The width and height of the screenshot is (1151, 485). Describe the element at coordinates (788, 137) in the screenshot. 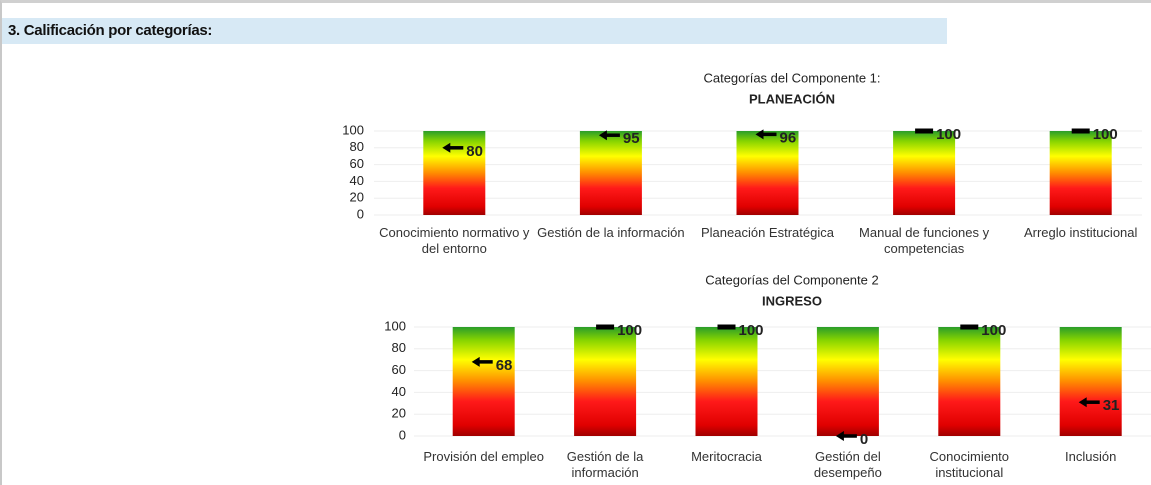

I see `value-label: 96` at that location.